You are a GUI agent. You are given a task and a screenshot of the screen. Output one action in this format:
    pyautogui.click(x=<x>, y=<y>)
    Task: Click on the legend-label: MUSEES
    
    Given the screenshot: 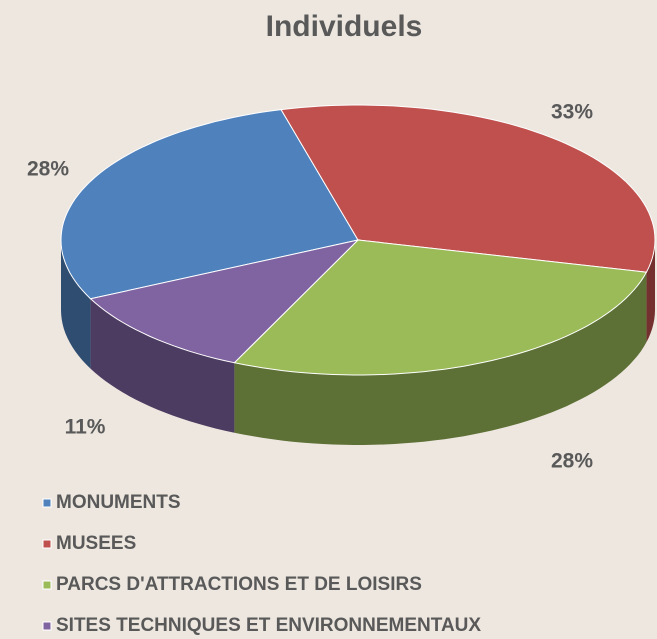 What is the action you would take?
    pyautogui.click(x=96, y=543)
    